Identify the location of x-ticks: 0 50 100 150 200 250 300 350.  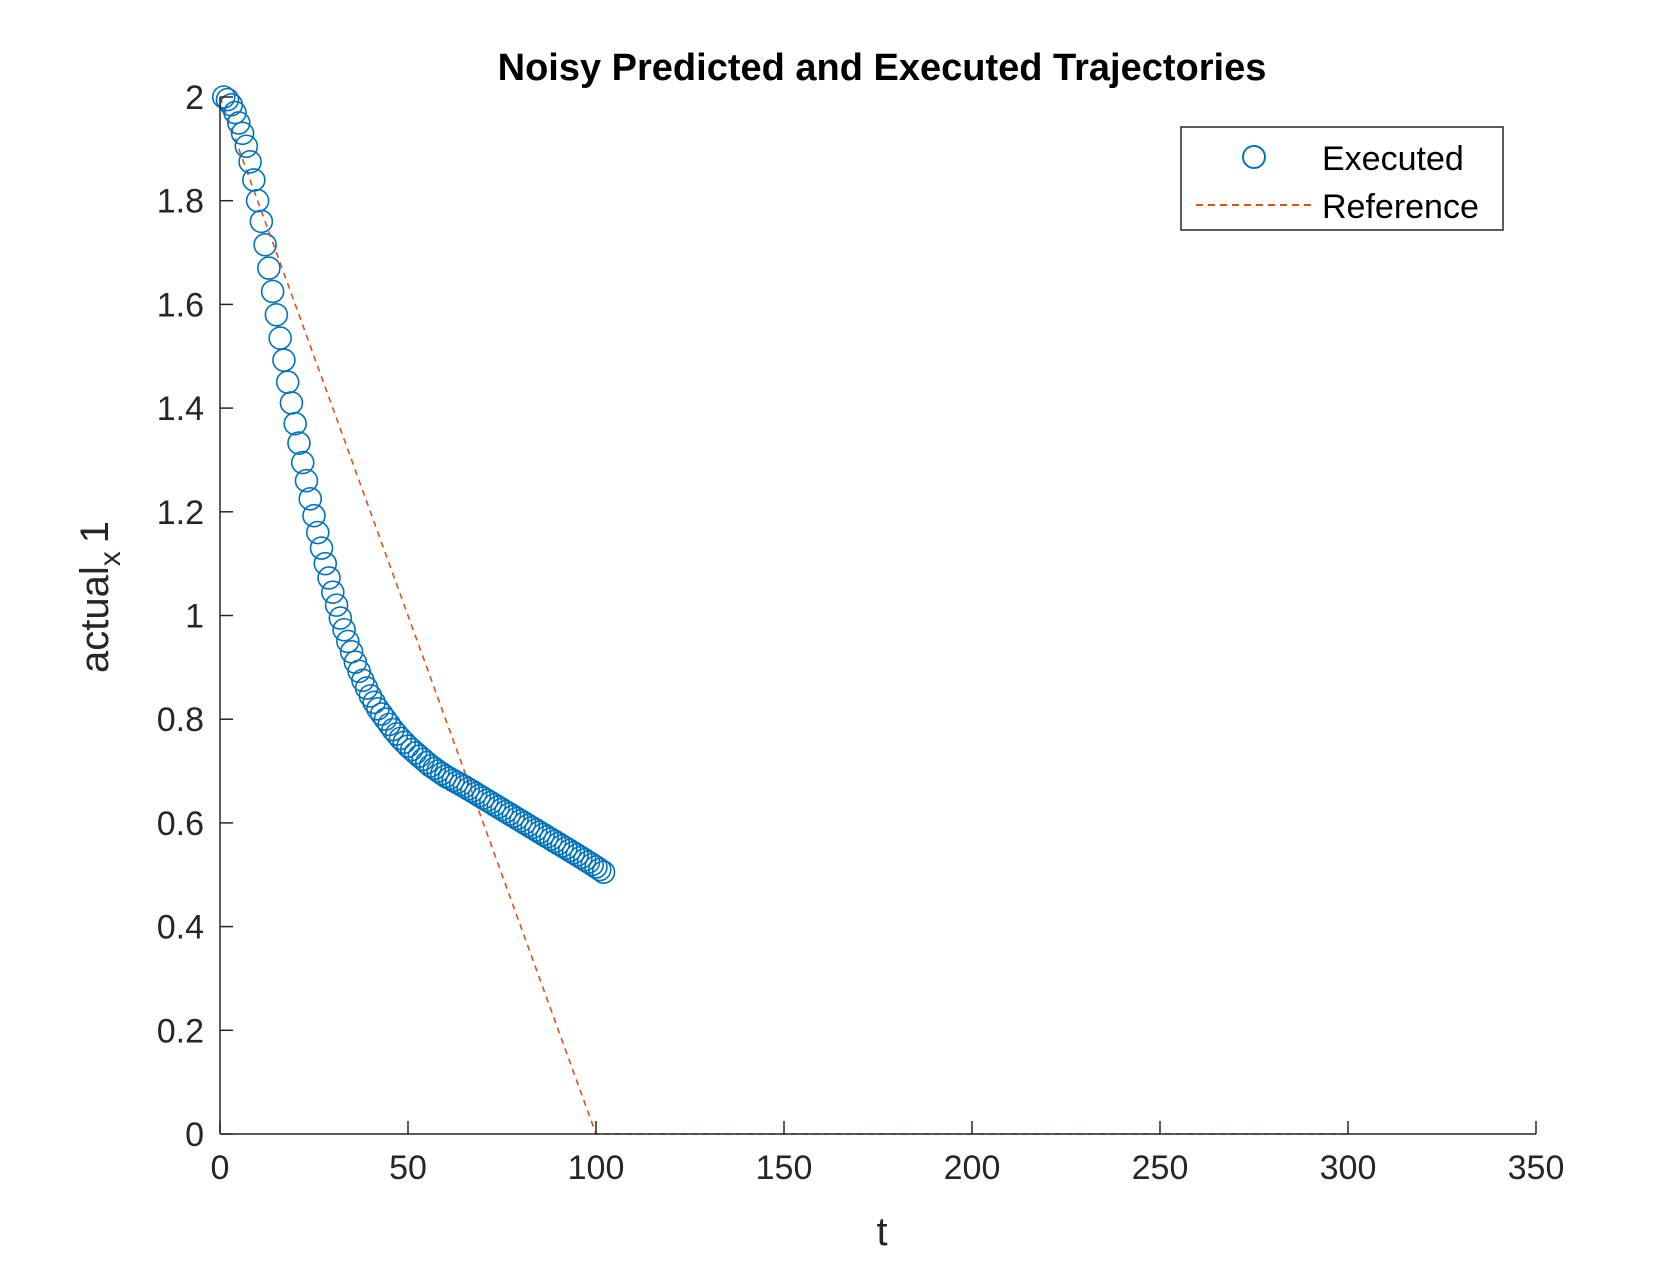
(888, 1154).